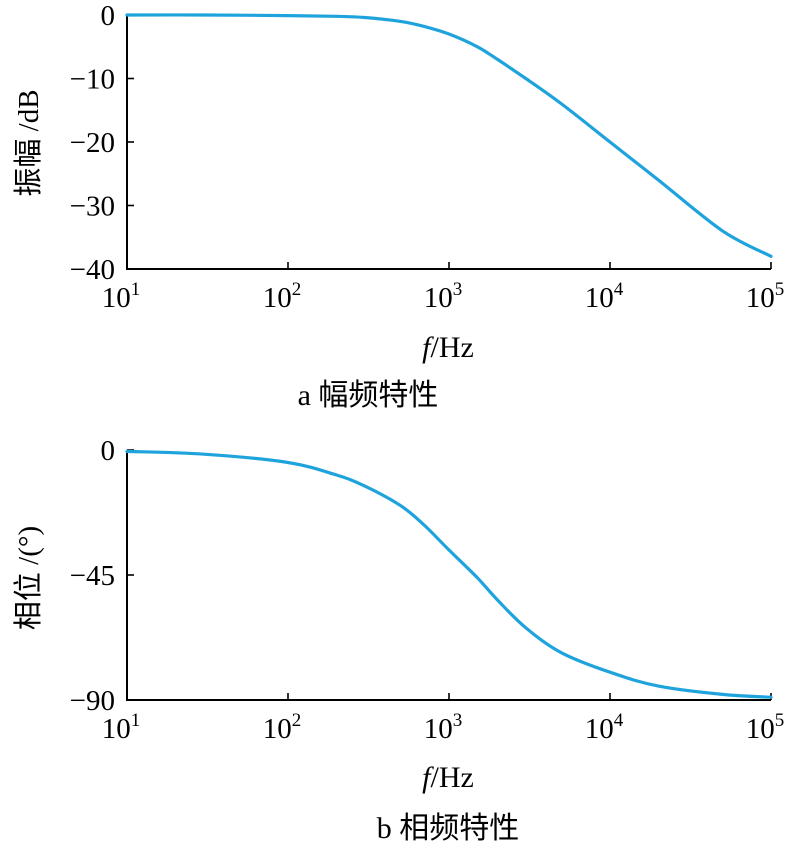  I want to click on x-axis-label-b-unit: /Hz, so click(452, 777).